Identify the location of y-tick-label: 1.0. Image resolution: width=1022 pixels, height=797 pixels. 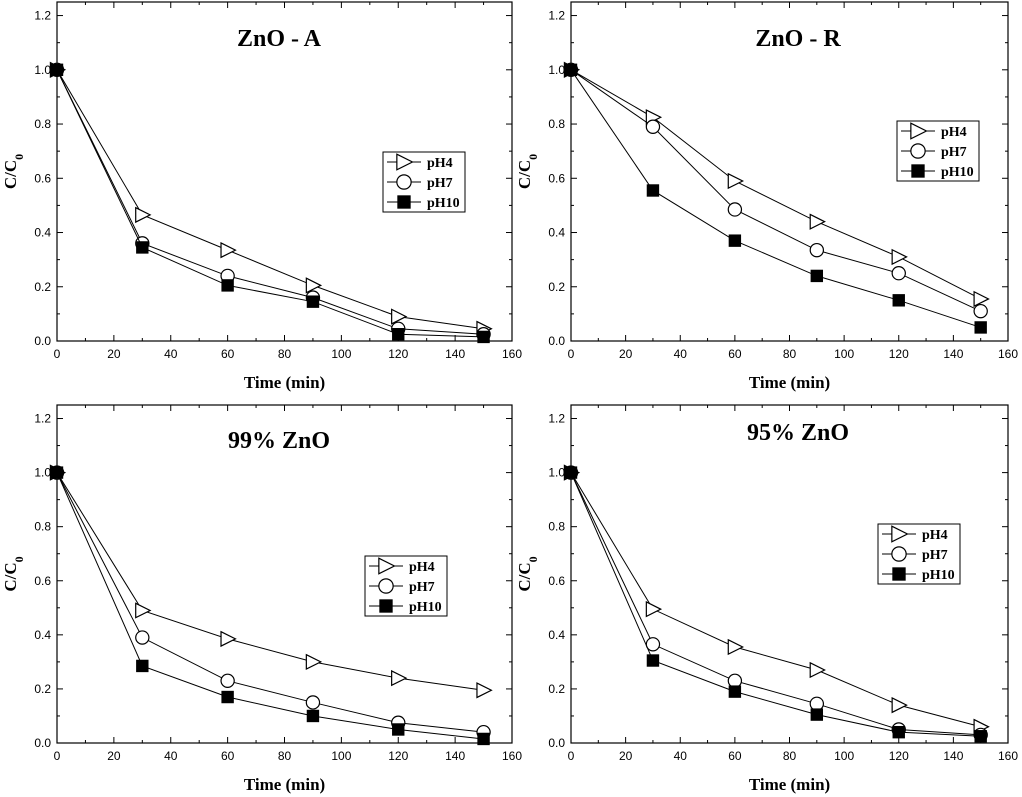
(556, 70).